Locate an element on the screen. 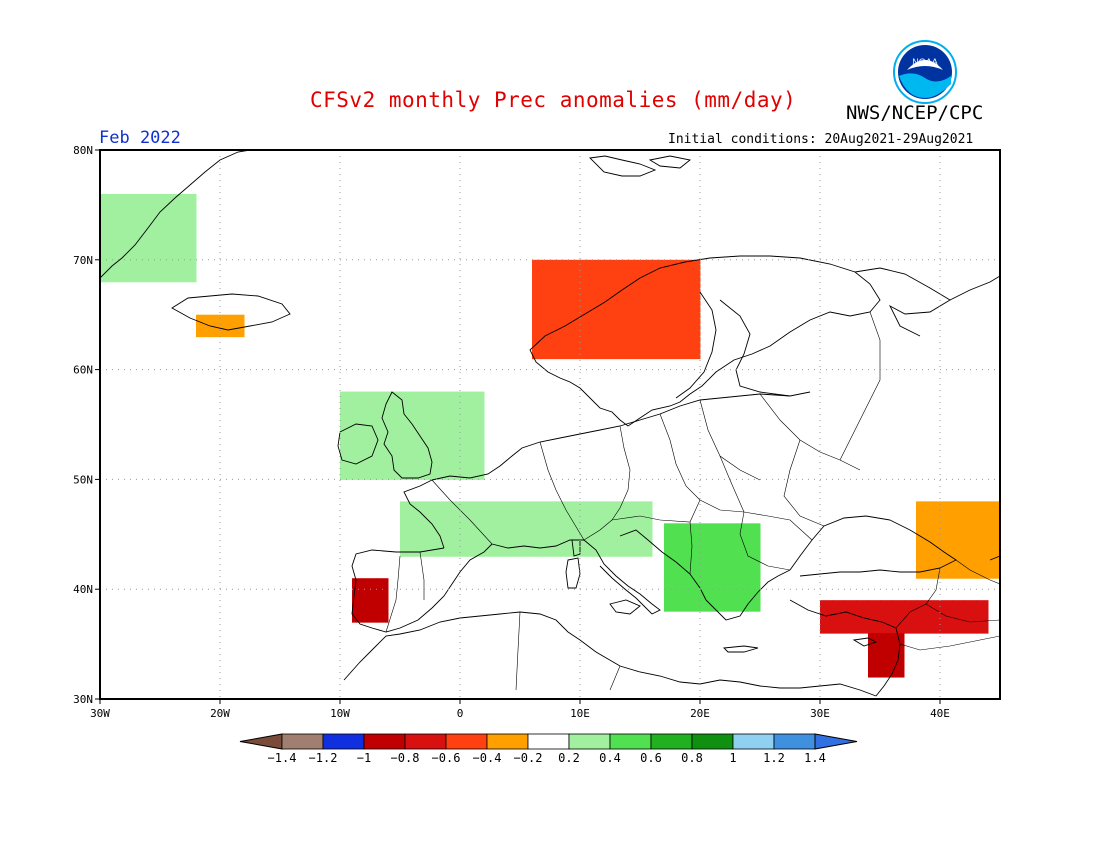 This screenshot has height=850, width=1100. lon-label: 40E is located at coordinates (940, 713).